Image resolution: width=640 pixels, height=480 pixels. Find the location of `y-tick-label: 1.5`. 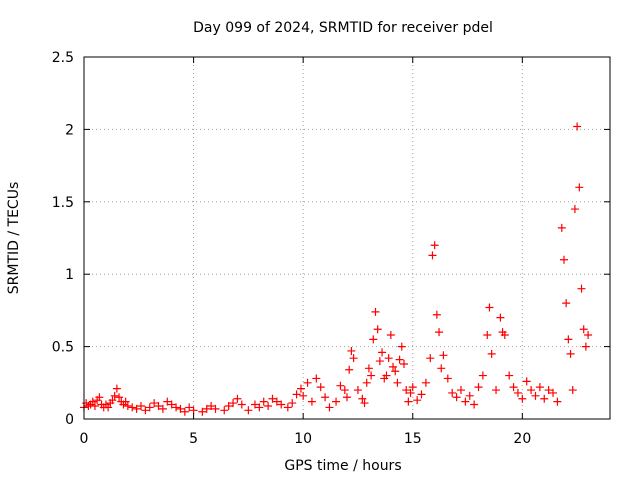

y-tick-label: 1.5 is located at coordinates (63, 203).